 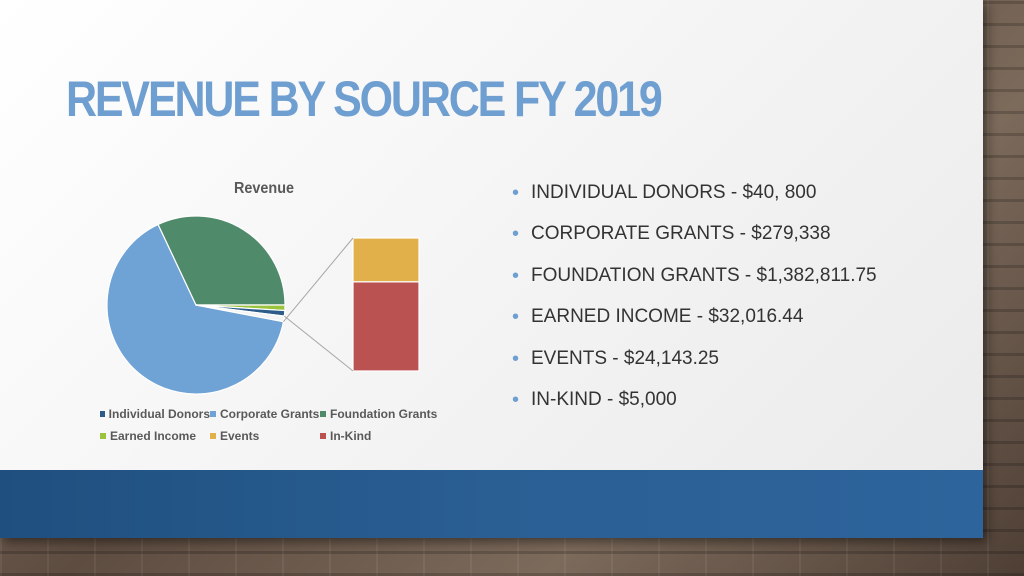 I want to click on revenue-list-text: CORPORATE GRANTS - $279,338, so click(x=681, y=234).